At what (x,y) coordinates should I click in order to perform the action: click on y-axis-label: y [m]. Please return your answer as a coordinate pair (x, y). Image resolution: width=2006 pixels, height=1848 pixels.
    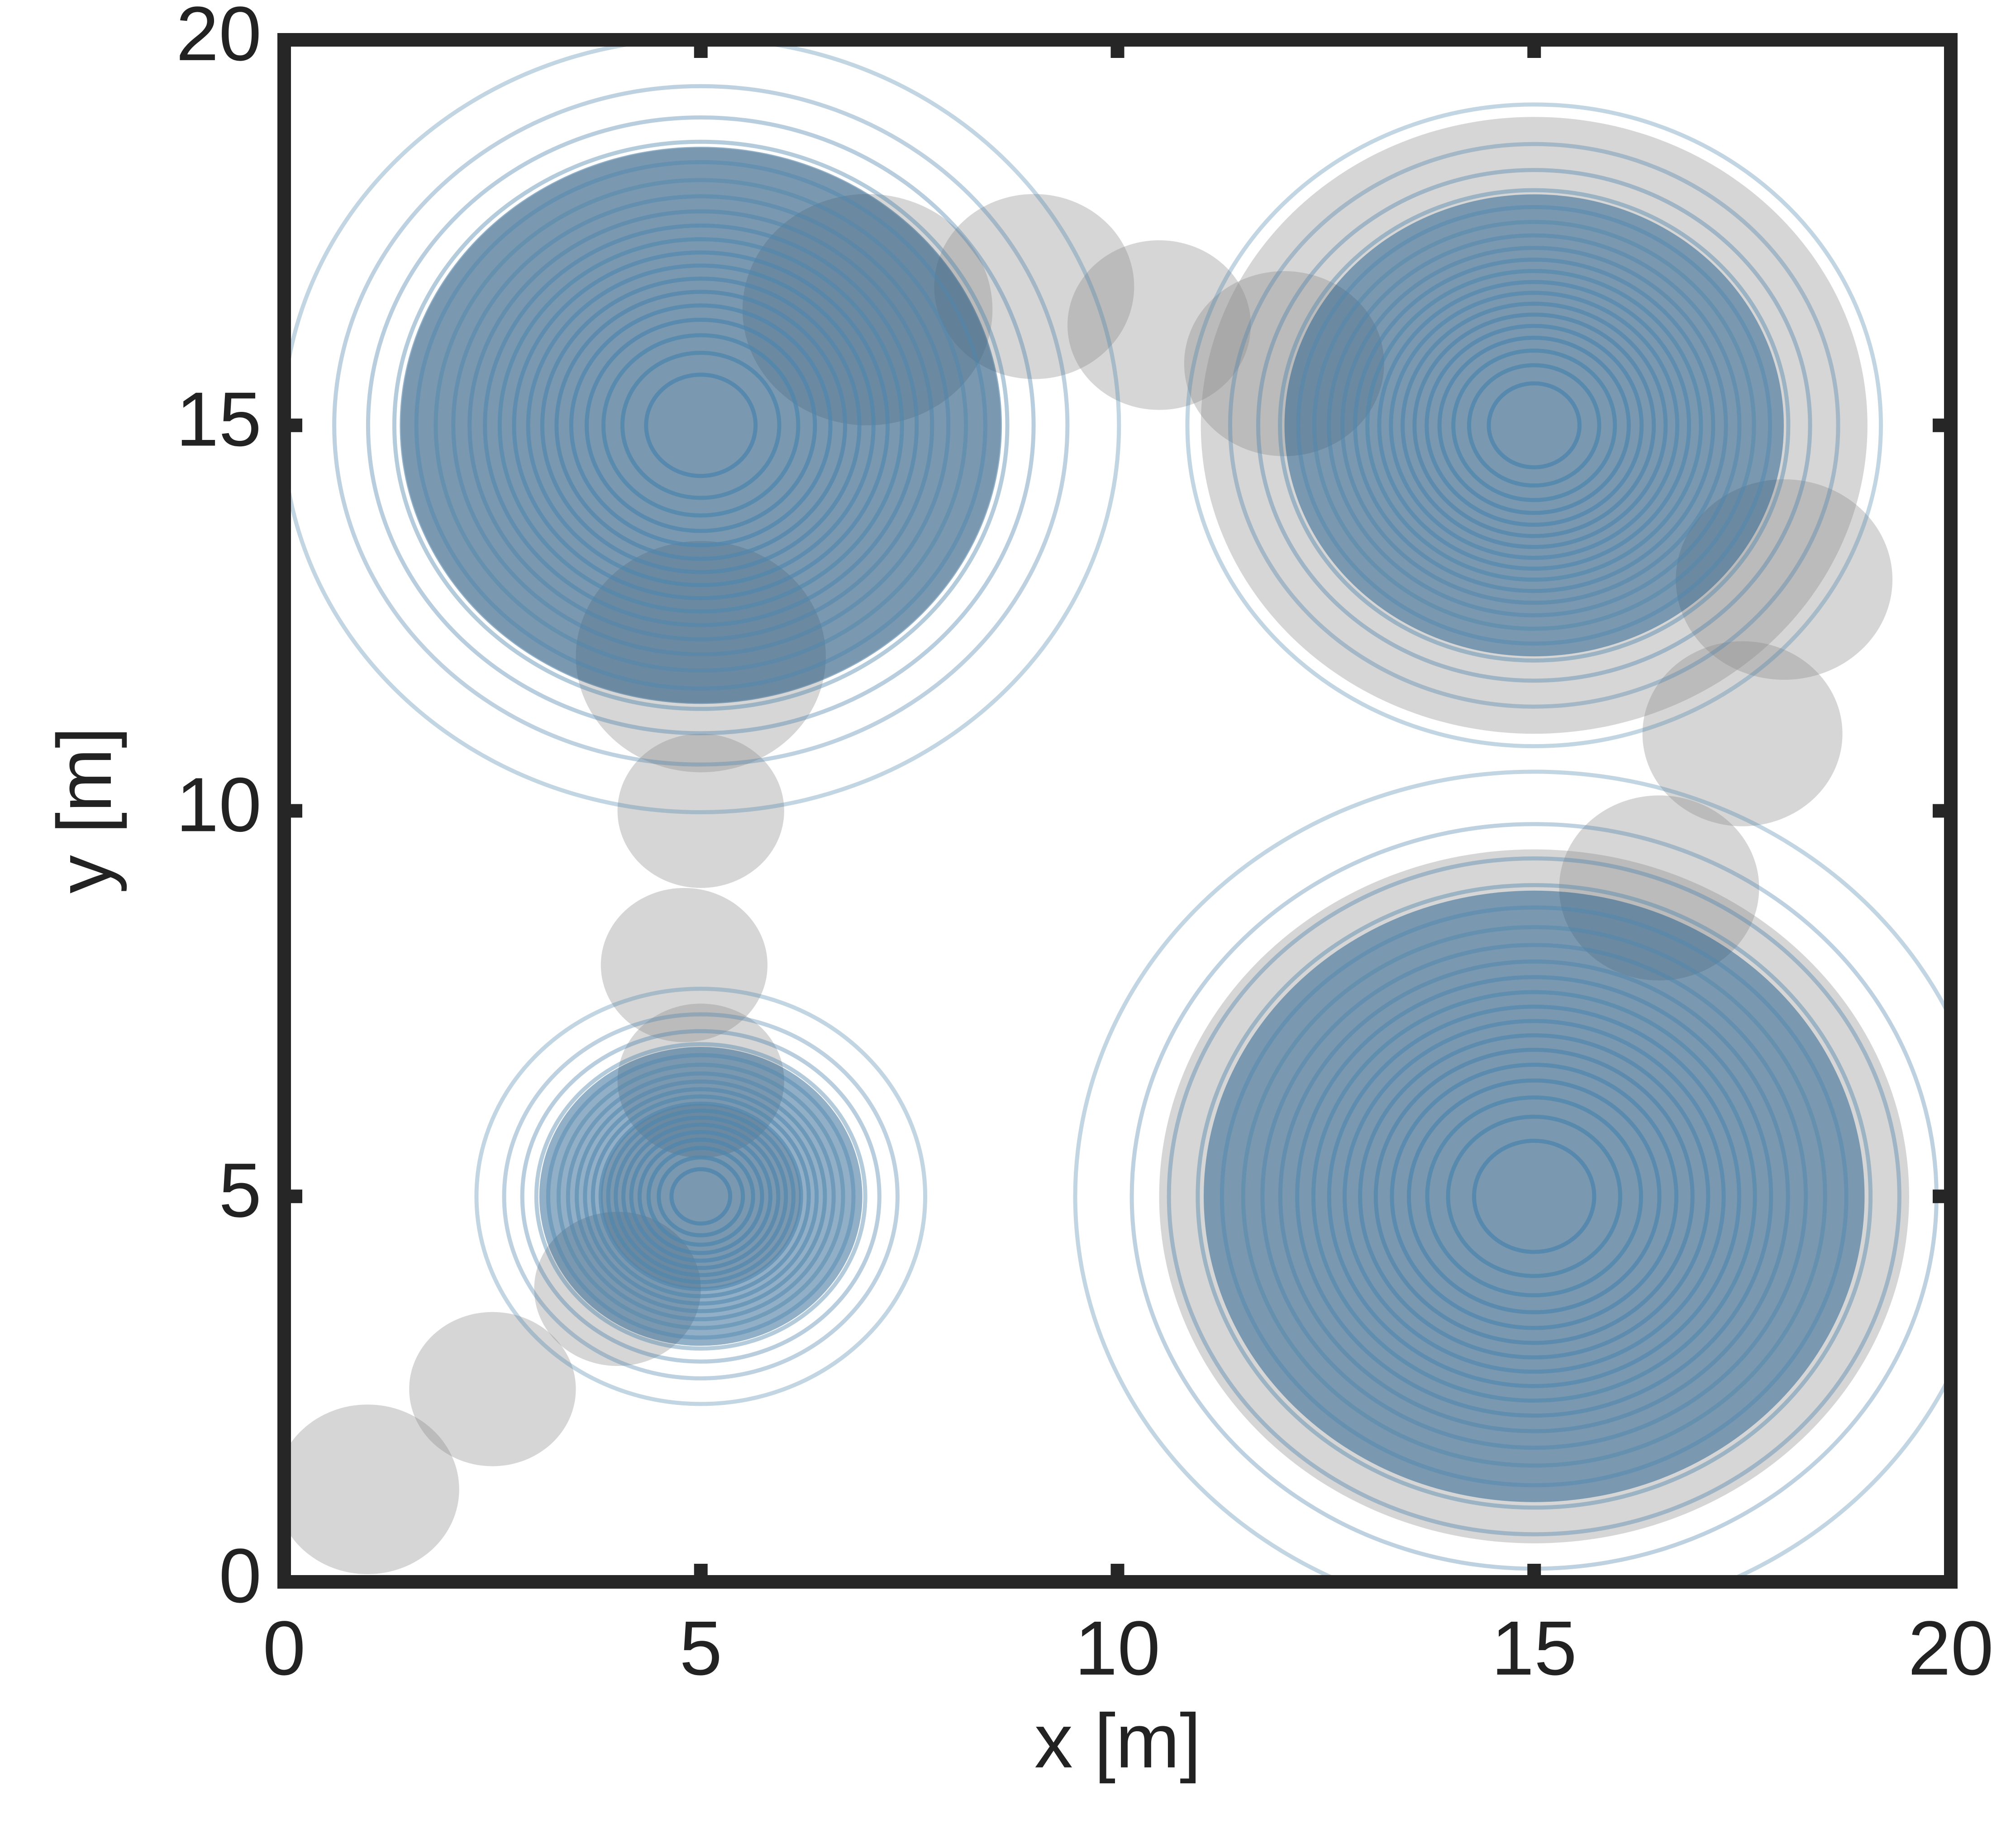
    Looking at the image, I should click on (85, 810).